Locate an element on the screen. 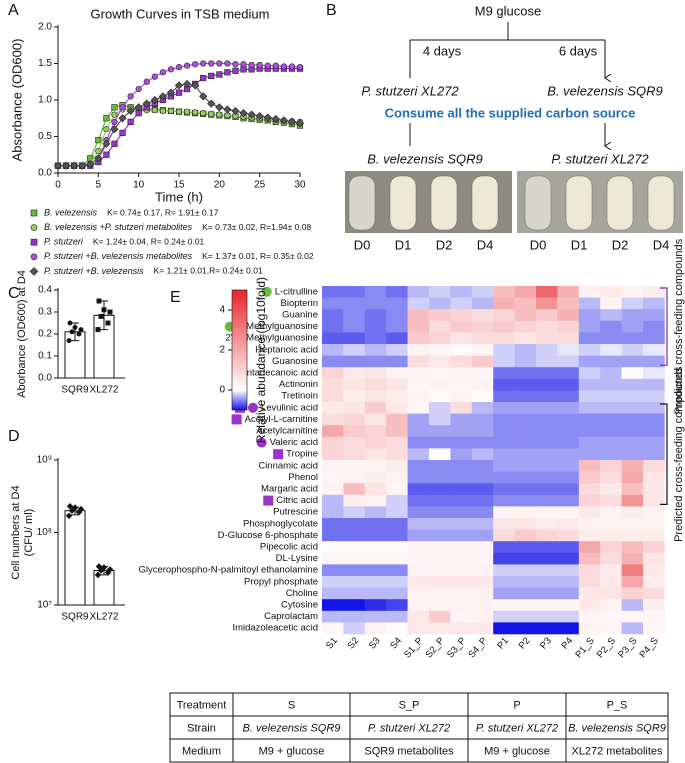 The image size is (685, 763). column-label: S4 is located at coordinates (396, 643).